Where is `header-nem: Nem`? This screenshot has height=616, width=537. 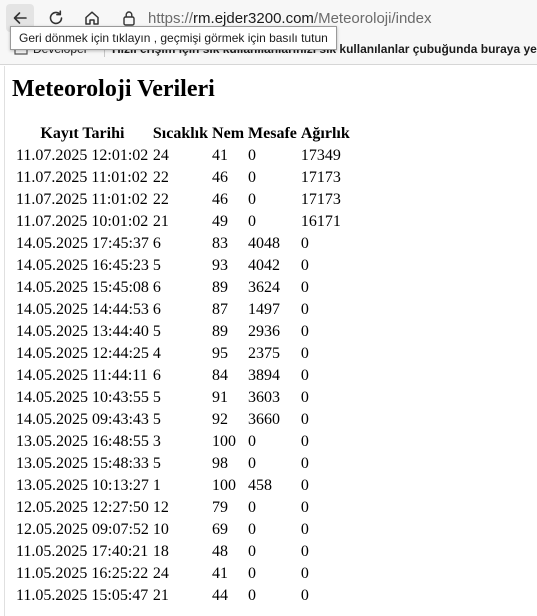 header-nem: Nem is located at coordinates (228, 133).